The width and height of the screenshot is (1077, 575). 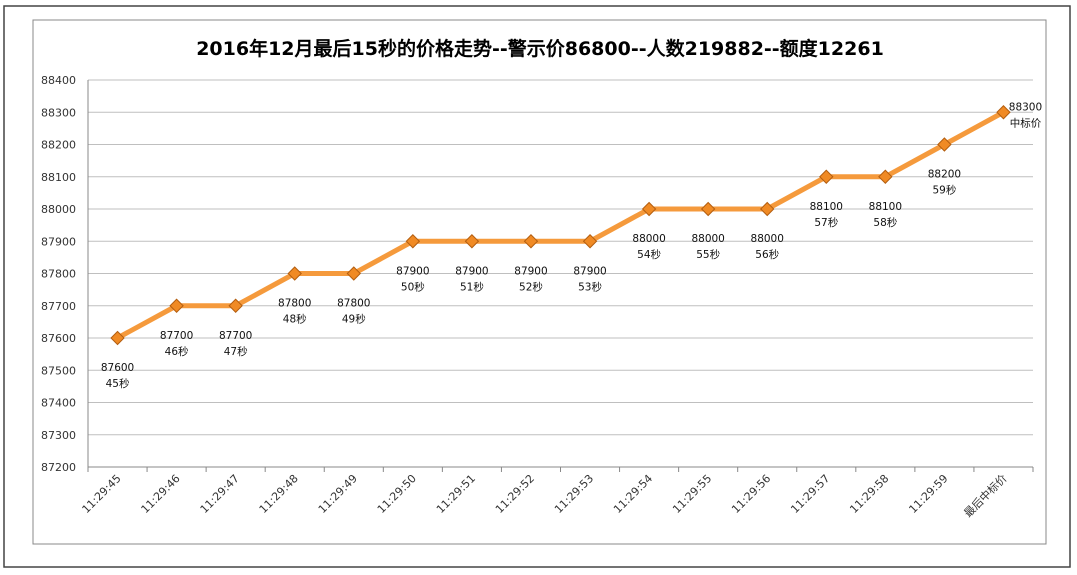 I want to click on y-tick-label: 88000, so click(x=58, y=209).